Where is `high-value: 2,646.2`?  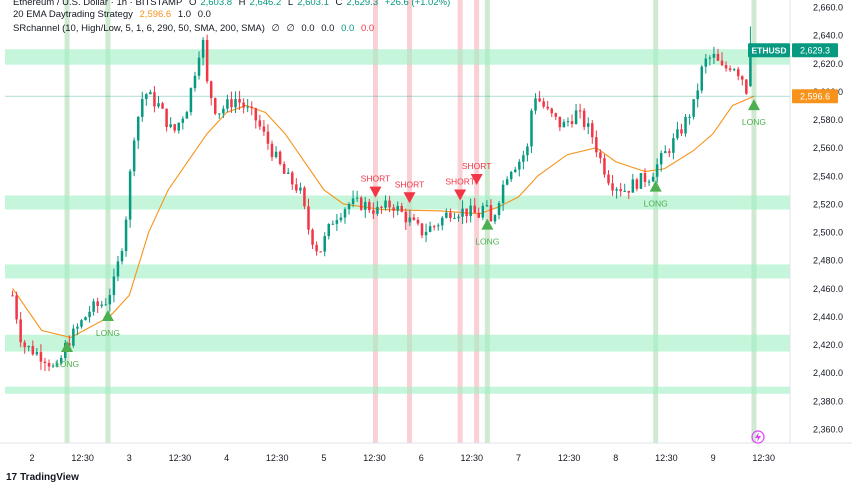
high-value: 2,646.2 is located at coordinates (265, 4).